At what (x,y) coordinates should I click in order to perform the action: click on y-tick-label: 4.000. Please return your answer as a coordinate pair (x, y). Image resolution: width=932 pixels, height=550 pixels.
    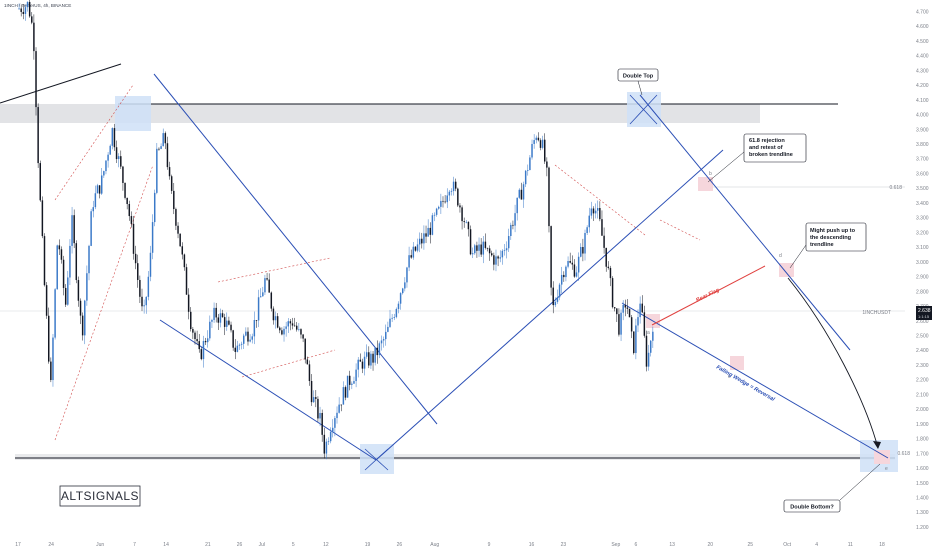
    Looking at the image, I should click on (922, 116).